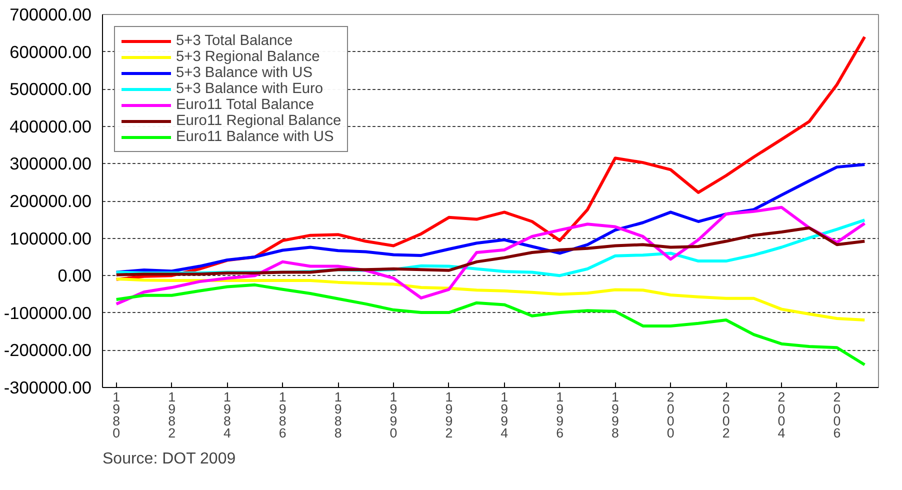 Image resolution: width=902 pixels, height=490 pixels. Describe the element at coordinates (250, 89) in the screenshot. I see `legend-label: 5+3 Balance with Euro` at that location.